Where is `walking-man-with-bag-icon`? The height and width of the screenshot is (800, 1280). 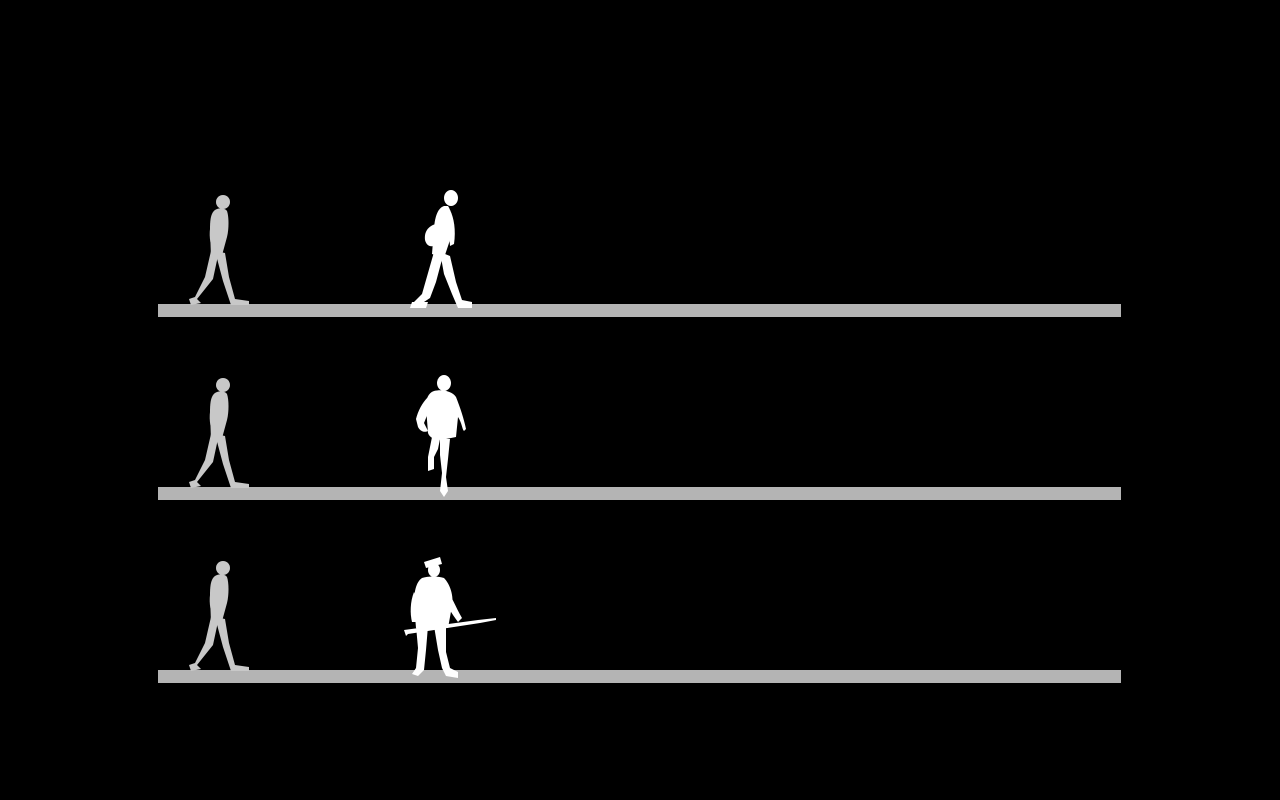 walking-man-with-bag-icon is located at coordinates (441, 249).